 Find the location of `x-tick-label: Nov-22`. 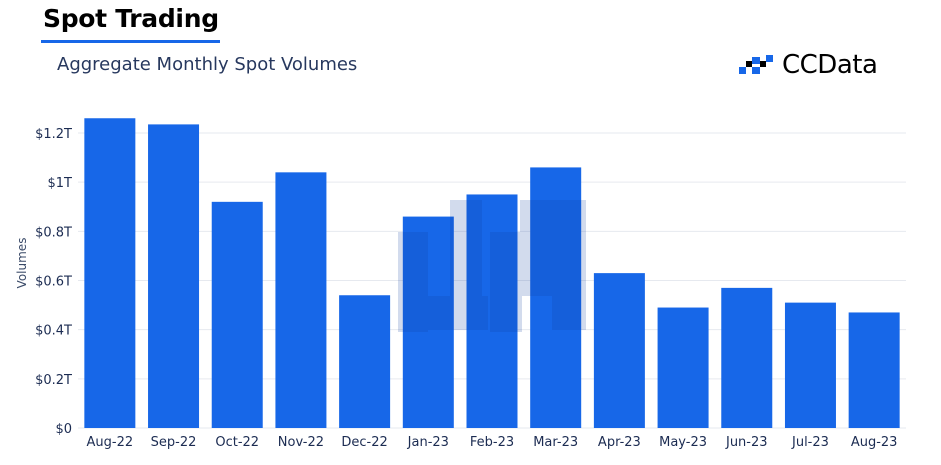

x-tick-label: Nov-22 is located at coordinates (301, 442).